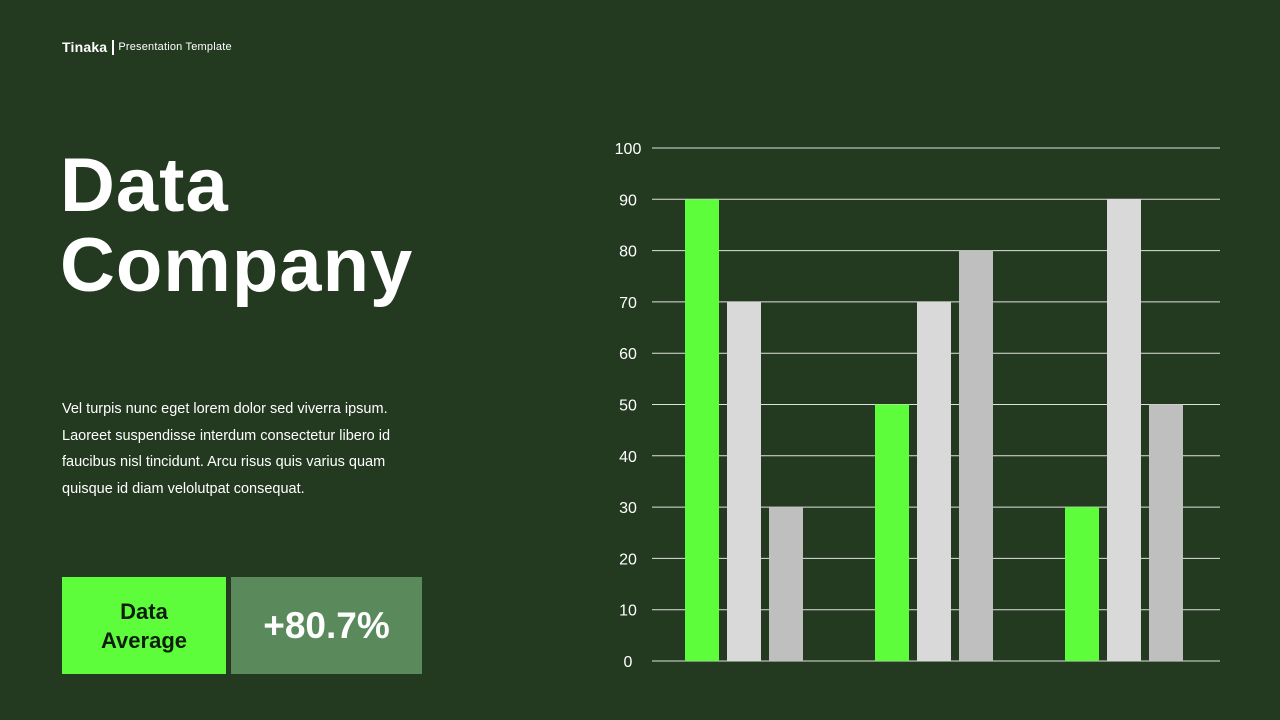 This screenshot has width=1280, height=720. I want to click on stat-value: +80.7%, so click(326, 625).